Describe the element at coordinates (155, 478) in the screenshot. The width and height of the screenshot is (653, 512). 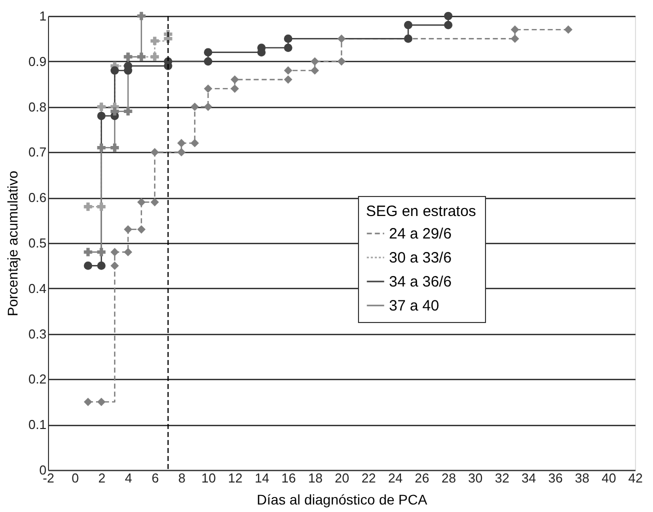
I see `x-tick-label: 6` at that location.